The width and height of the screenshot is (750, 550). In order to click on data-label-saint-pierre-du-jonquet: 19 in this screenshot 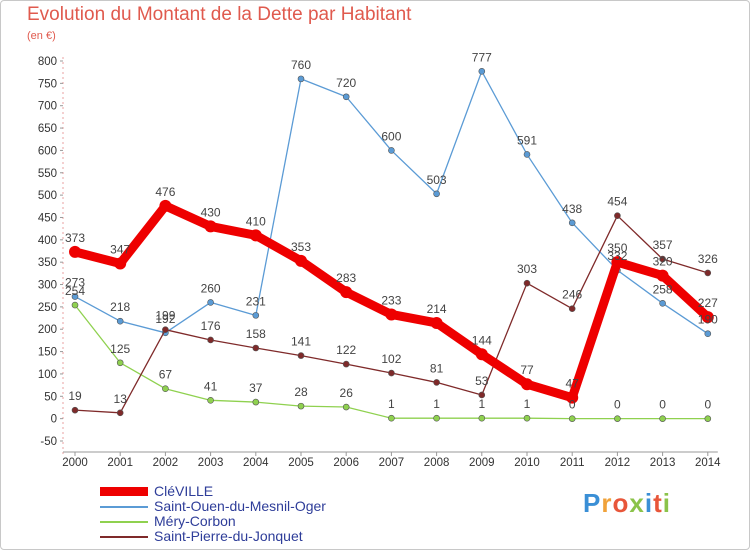, I will do `click(75, 396)`.